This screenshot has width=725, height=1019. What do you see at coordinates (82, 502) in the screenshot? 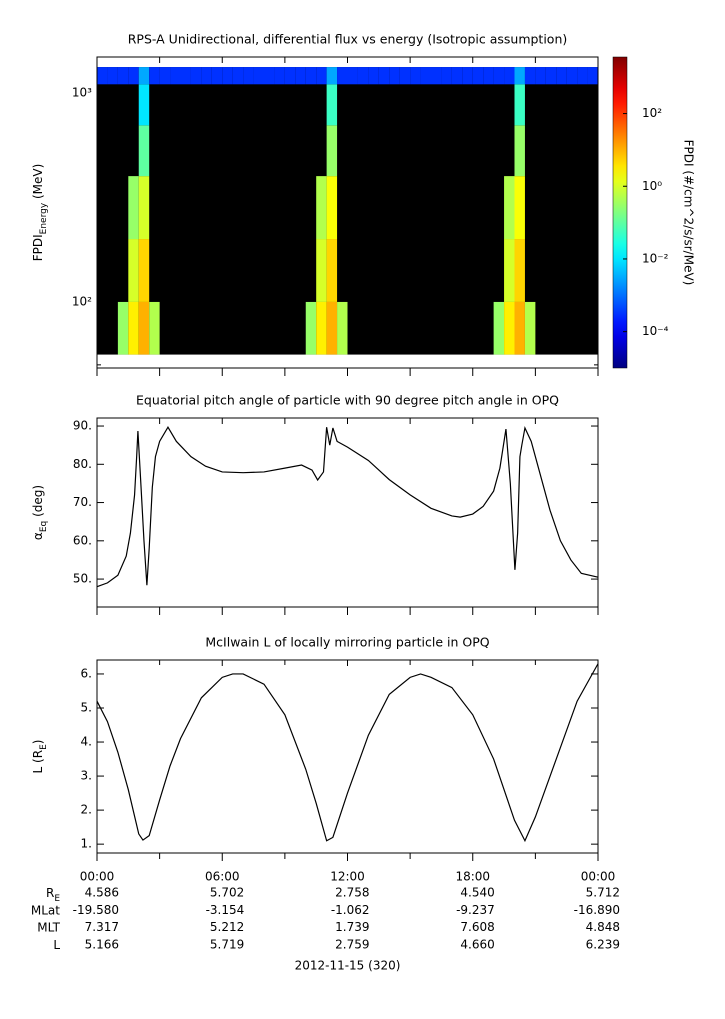
I see `y-tick-label: 70.` at bounding box center [82, 502].